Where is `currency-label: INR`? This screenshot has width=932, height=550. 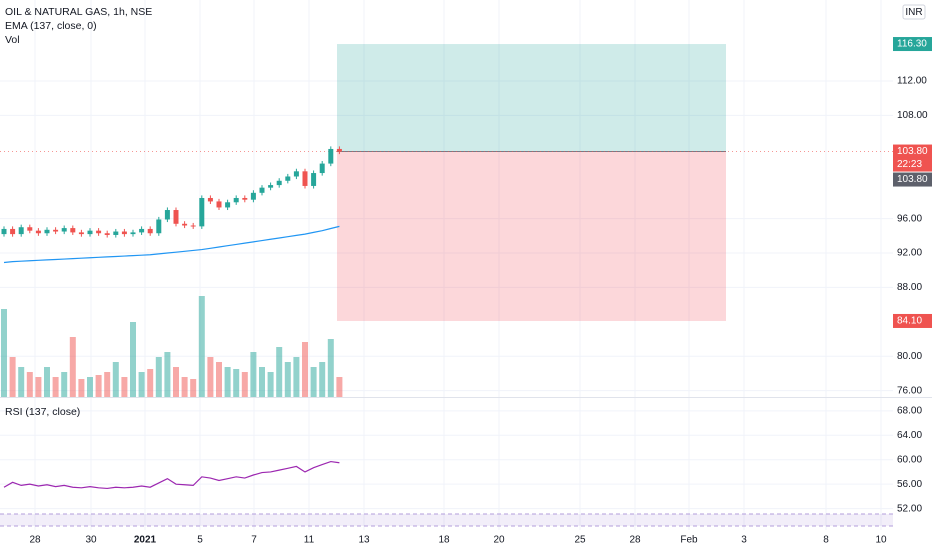
currency-label: INR is located at coordinates (913, 12).